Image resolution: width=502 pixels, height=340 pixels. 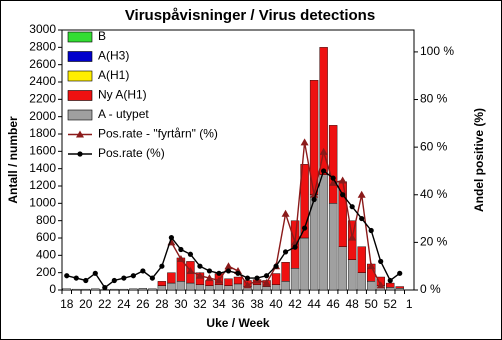 What do you see at coordinates (238, 304) in the screenshot?
I see `x-tick-label: 36` at bounding box center [238, 304].